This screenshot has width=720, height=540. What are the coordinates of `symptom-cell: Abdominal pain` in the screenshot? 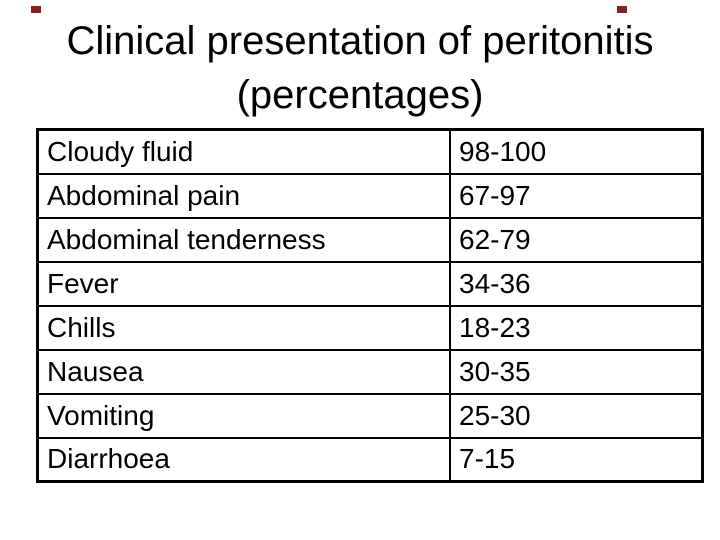 It's located at (243, 195).